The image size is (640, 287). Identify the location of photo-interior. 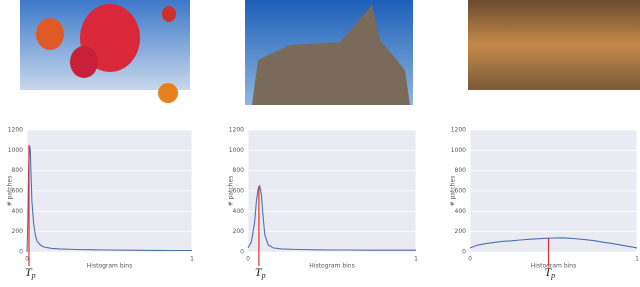
(554, 45).